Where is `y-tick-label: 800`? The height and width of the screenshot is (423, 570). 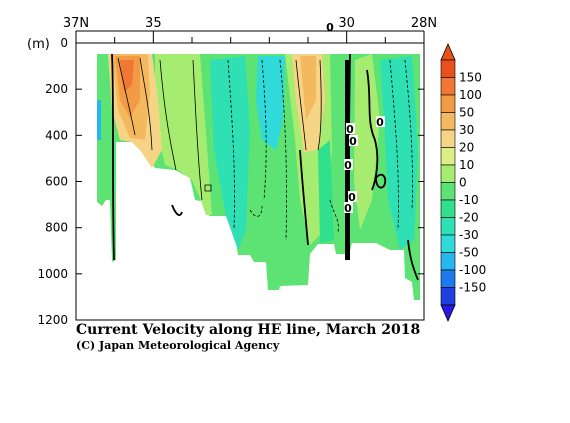
y-tick-label: 800 is located at coordinates (56, 228).